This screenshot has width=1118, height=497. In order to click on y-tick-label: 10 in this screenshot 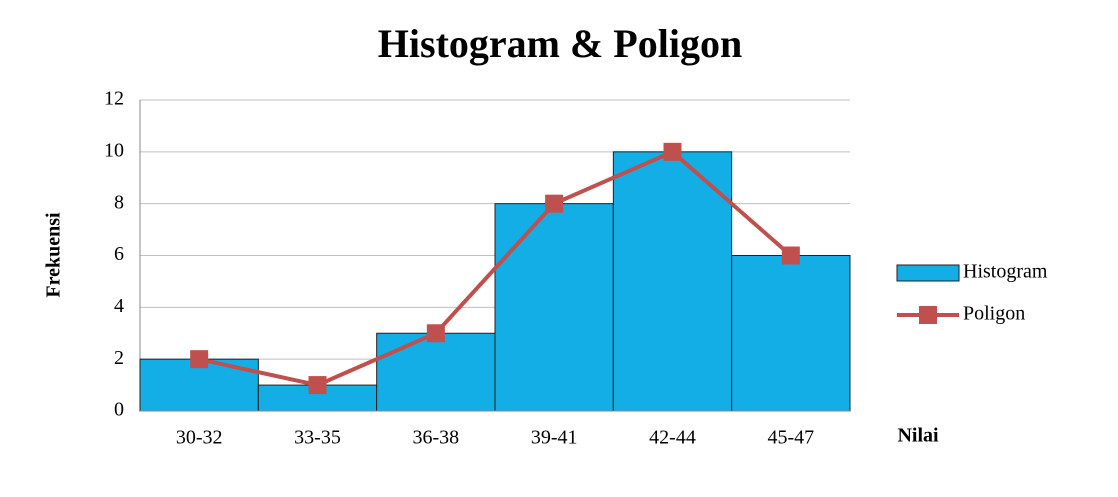, I will do `click(114, 150)`.